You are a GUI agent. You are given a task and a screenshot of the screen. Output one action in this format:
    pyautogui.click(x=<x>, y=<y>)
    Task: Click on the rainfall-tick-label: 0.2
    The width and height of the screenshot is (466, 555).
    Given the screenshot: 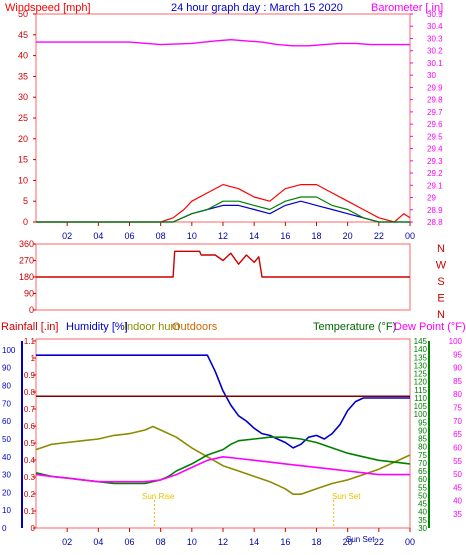 What is the action you would take?
    pyautogui.click(x=30, y=494)
    